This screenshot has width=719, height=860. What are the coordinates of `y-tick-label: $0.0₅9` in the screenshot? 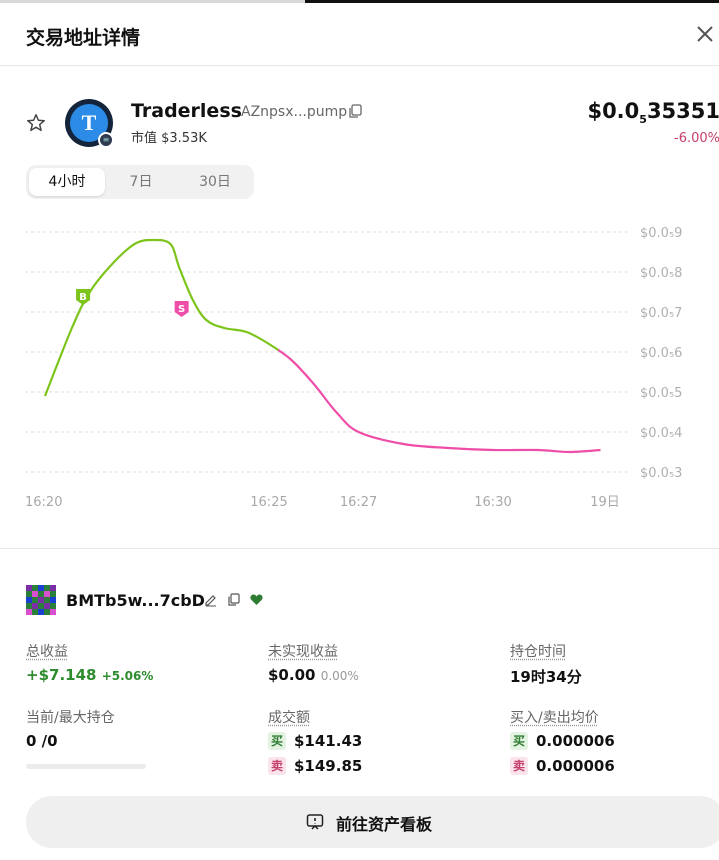 It's located at (661, 233).